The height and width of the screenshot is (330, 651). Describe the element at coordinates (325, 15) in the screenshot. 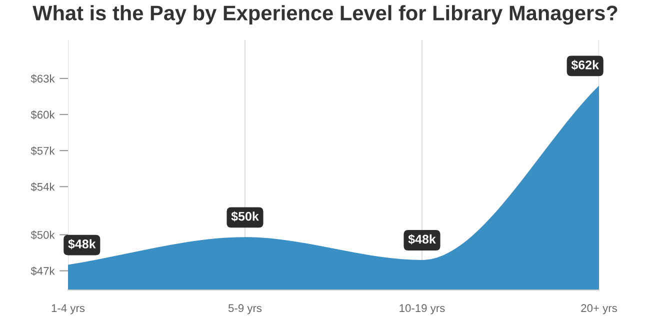

I see `chart-title: What is the Pay by Experience Level for Library Managers?` at that location.